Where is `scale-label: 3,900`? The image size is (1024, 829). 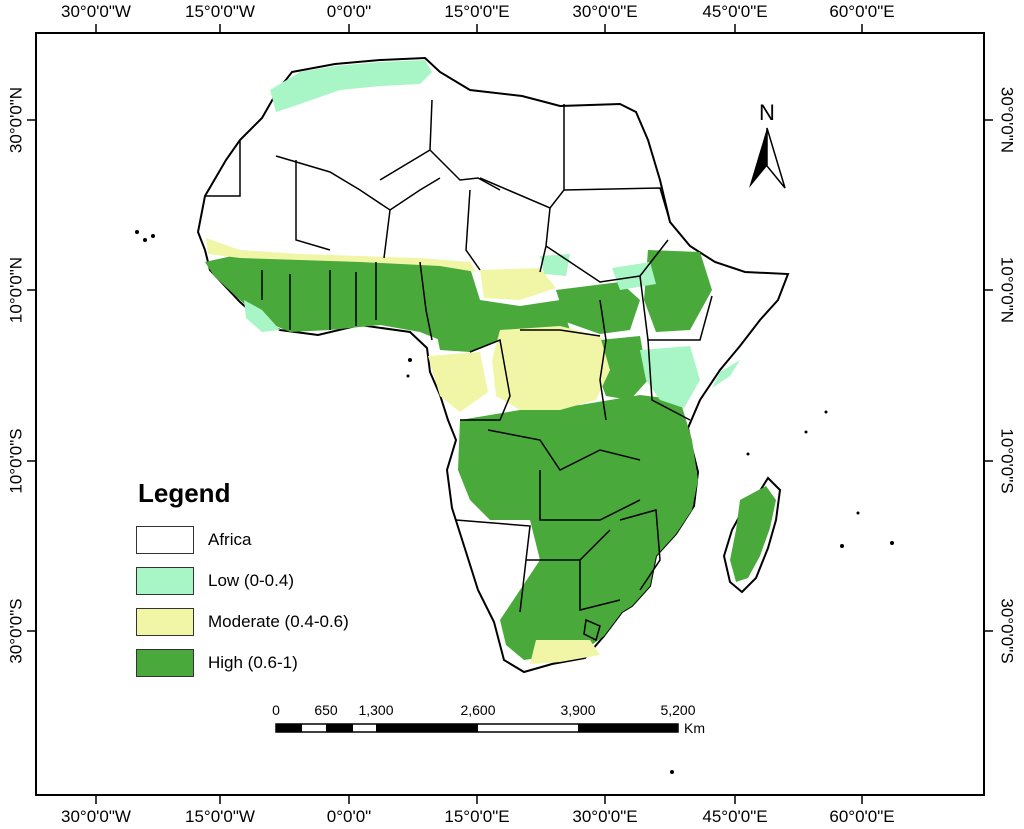 scale-label: 3,900 is located at coordinates (577, 710).